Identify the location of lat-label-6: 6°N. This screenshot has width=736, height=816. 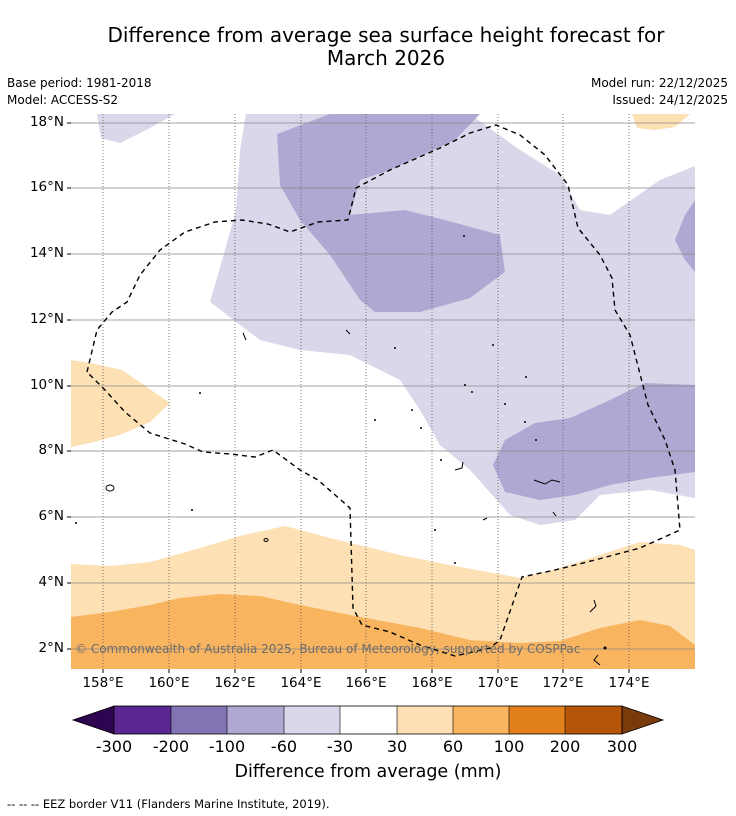
(51, 516).